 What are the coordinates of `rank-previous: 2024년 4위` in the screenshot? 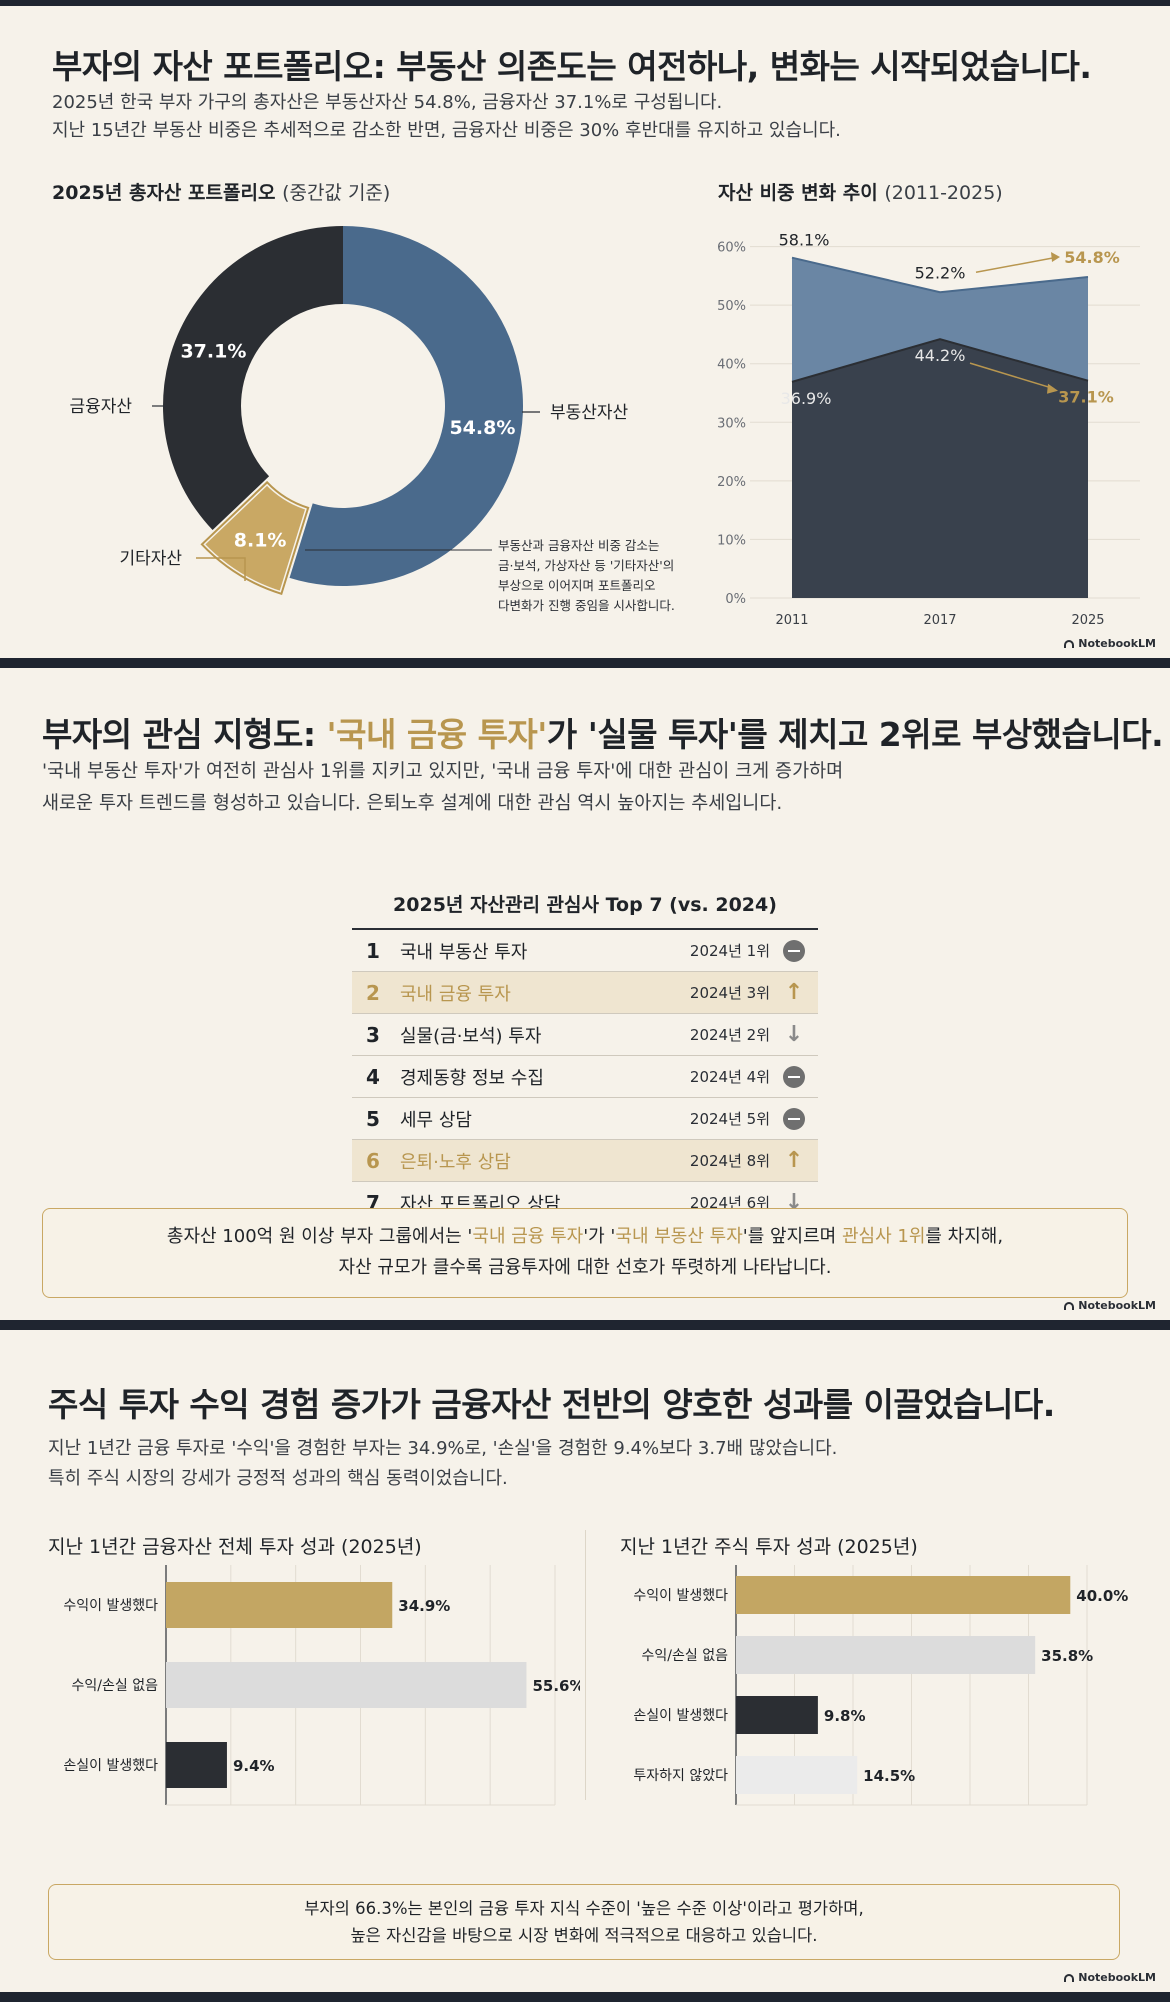 It's located at (729, 1077).